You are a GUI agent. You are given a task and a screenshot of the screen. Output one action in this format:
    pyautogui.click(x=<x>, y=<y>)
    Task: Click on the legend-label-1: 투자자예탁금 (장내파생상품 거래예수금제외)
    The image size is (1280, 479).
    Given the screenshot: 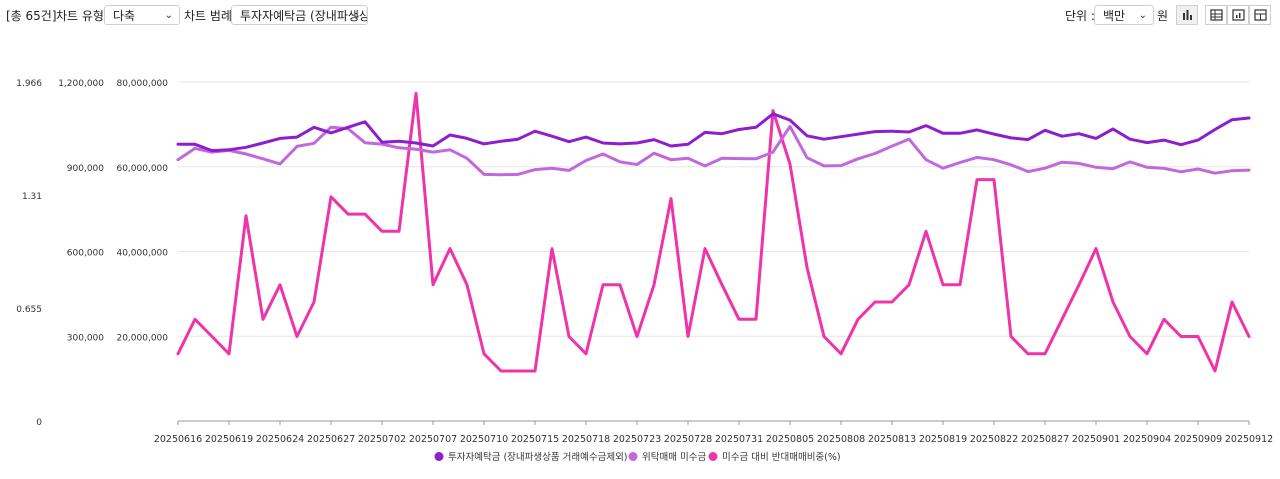 What is the action you would take?
    pyautogui.click(x=538, y=457)
    